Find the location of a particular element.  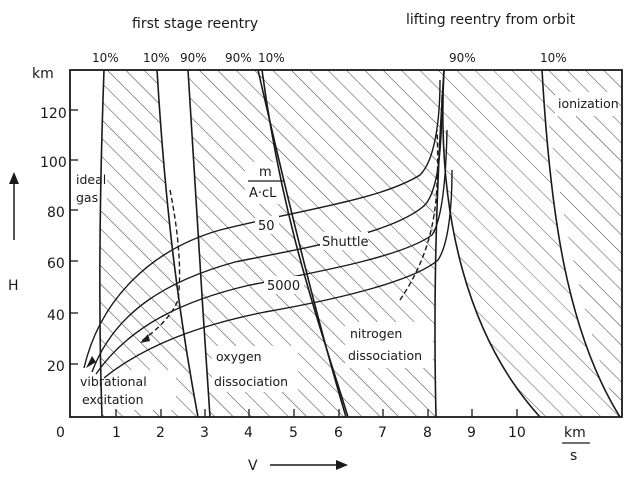

x-tick-marks is located at coordinates (316, 413).